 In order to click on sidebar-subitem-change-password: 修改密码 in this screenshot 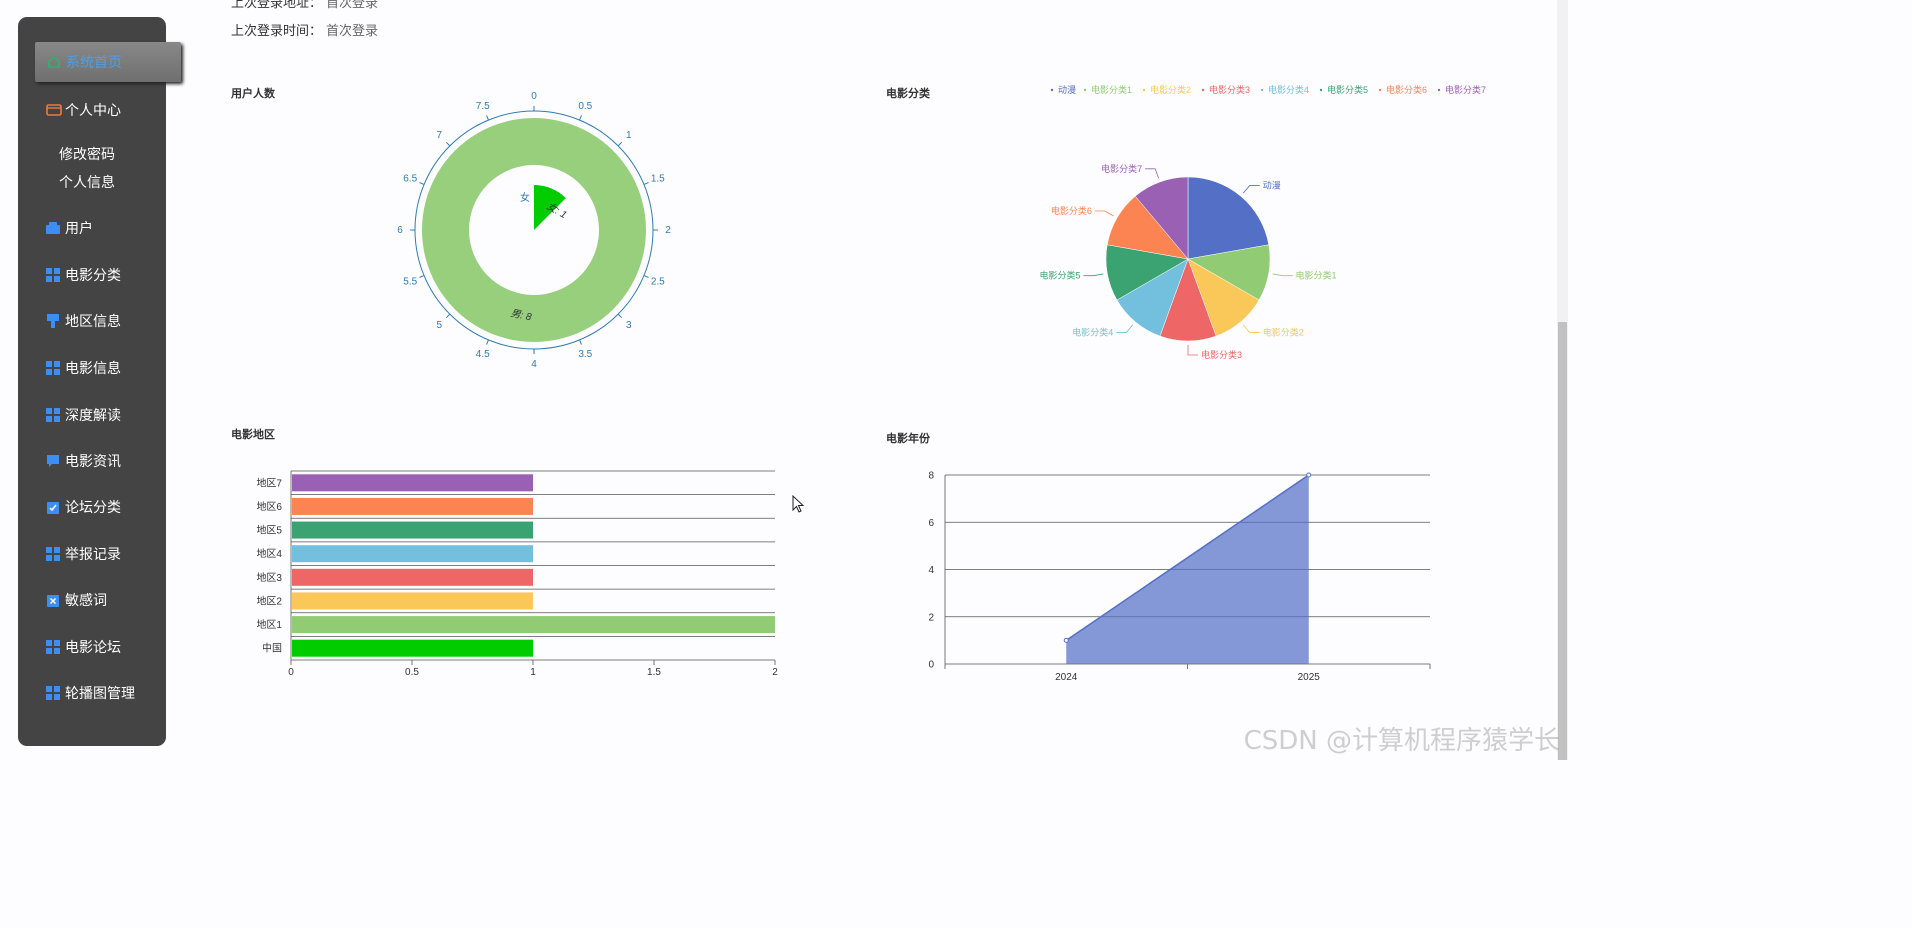, I will do `click(87, 154)`.